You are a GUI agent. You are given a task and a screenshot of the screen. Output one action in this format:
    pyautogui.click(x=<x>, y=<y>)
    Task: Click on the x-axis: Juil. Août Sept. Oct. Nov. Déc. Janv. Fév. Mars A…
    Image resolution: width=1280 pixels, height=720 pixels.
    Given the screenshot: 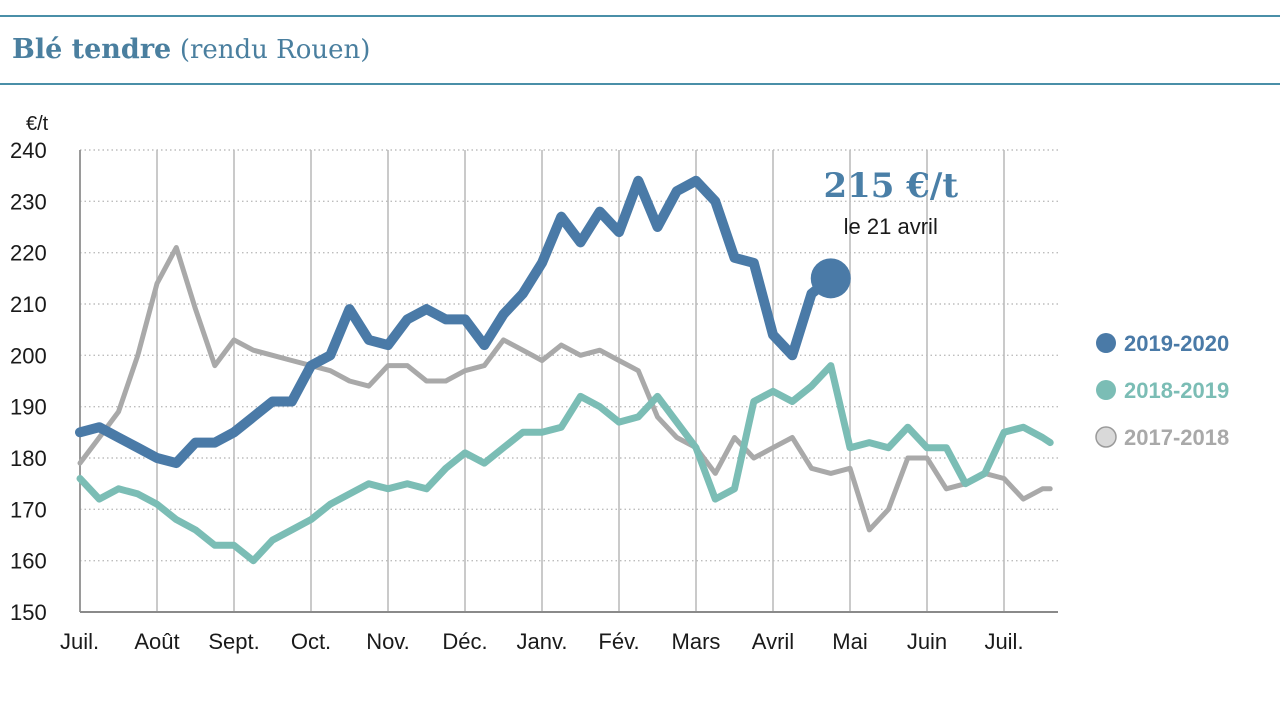 What is the action you would take?
    pyautogui.click(x=559, y=632)
    